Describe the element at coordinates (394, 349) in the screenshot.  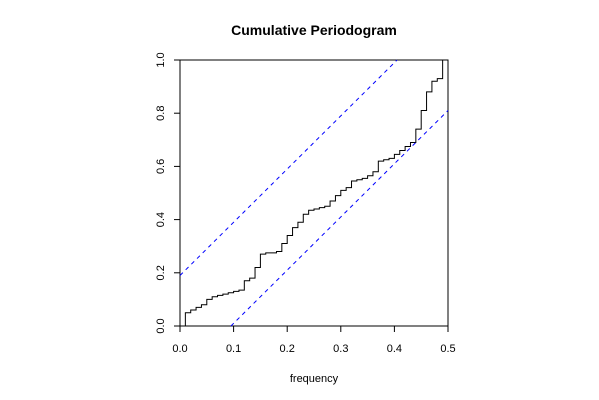
I see `x-tick-label: 0.4` at that location.